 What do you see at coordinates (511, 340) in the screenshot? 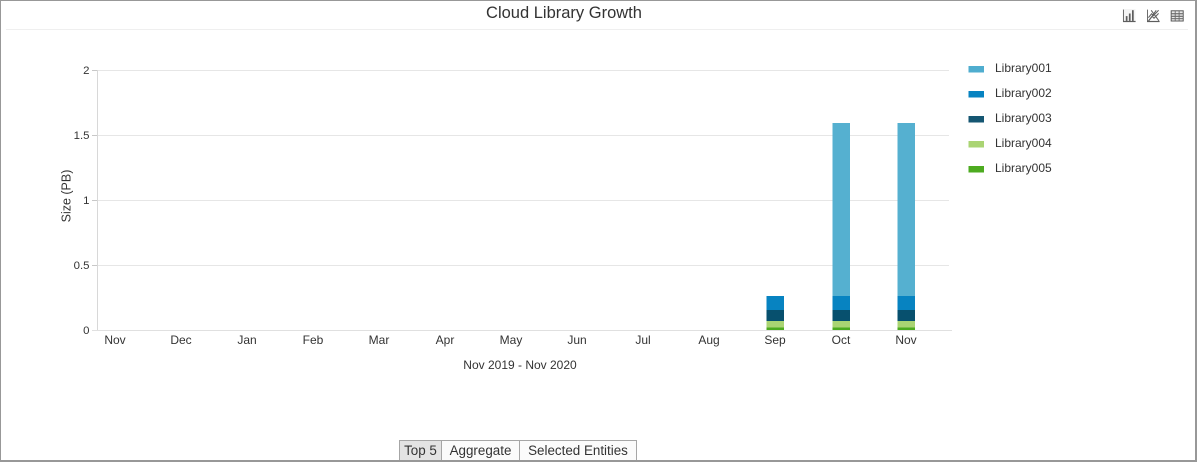
I see `svg-text: May` at bounding box center [511, 340].